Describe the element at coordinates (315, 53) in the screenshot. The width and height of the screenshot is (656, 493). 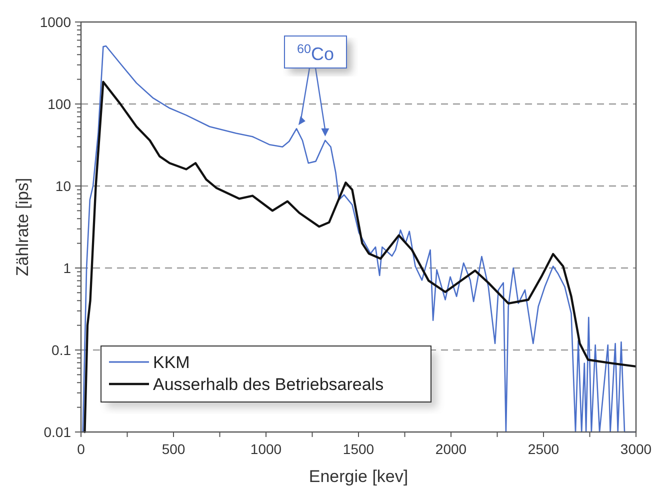
I see `annotation: $^{60}$Co` at that location.